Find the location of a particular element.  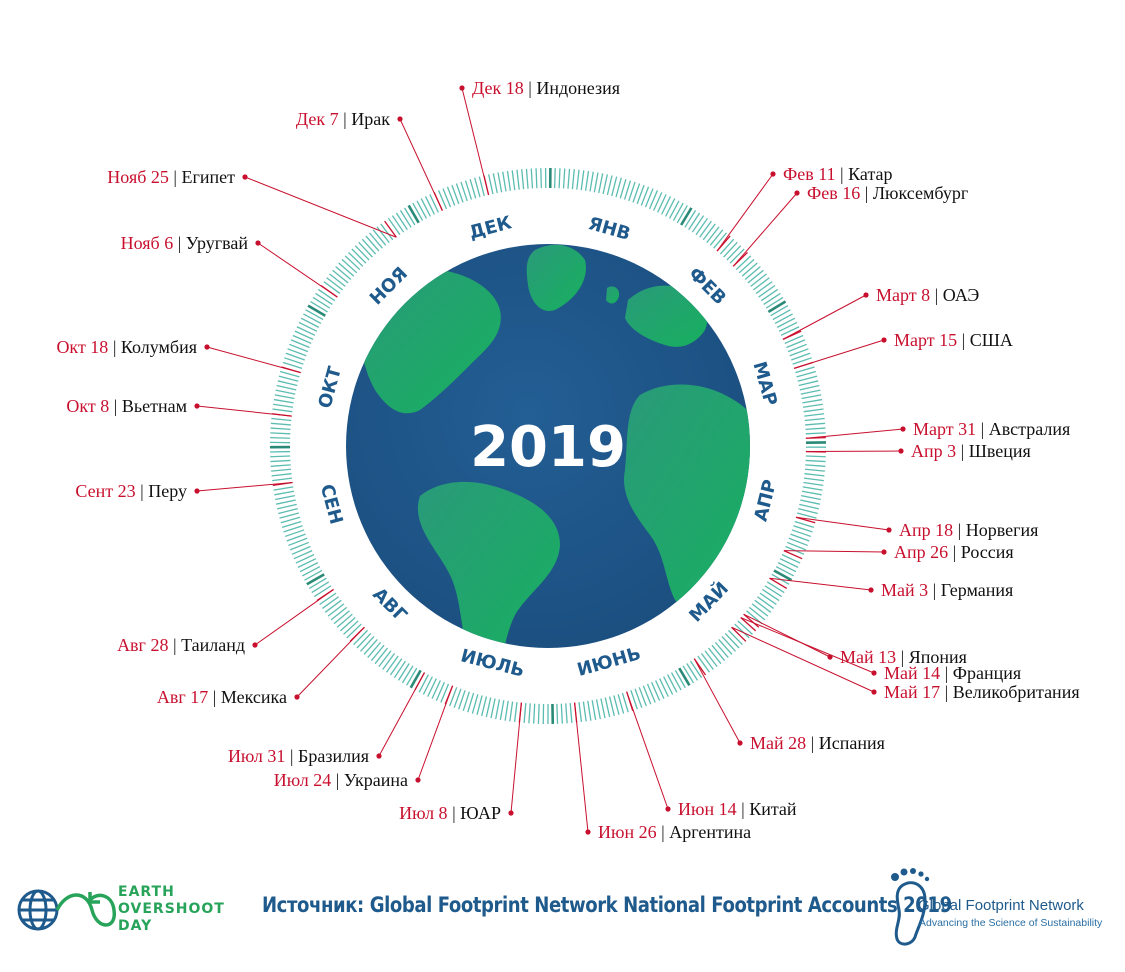

month-label: ИЮЛЬ is located at coordinates (493, 663).